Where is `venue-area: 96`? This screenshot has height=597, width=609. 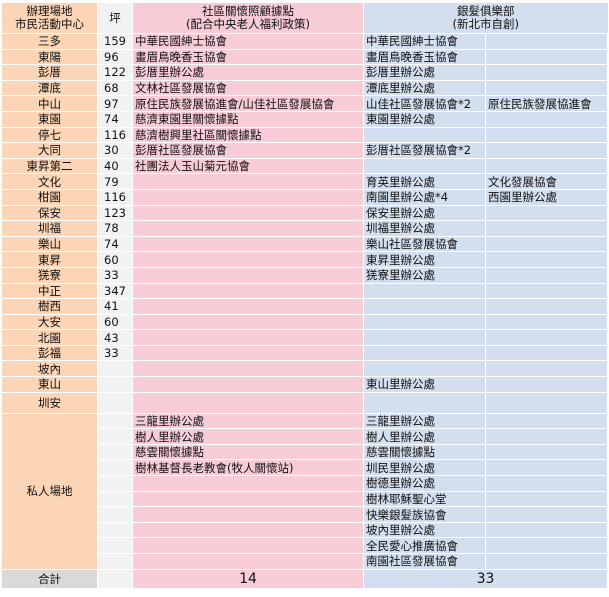 venue-area: 96 is located at coordinates (115, 57).